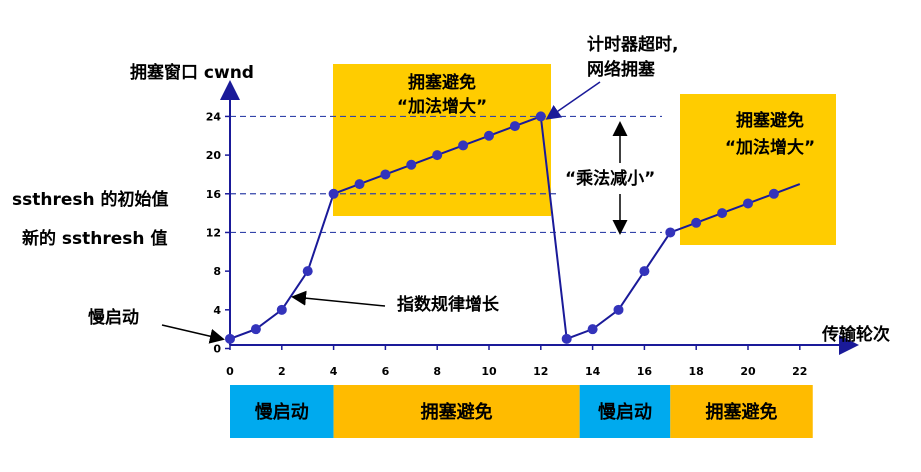 This screenshot has width=921, height=472. I want to click on y-tick-label: 16, so click(214, 194).